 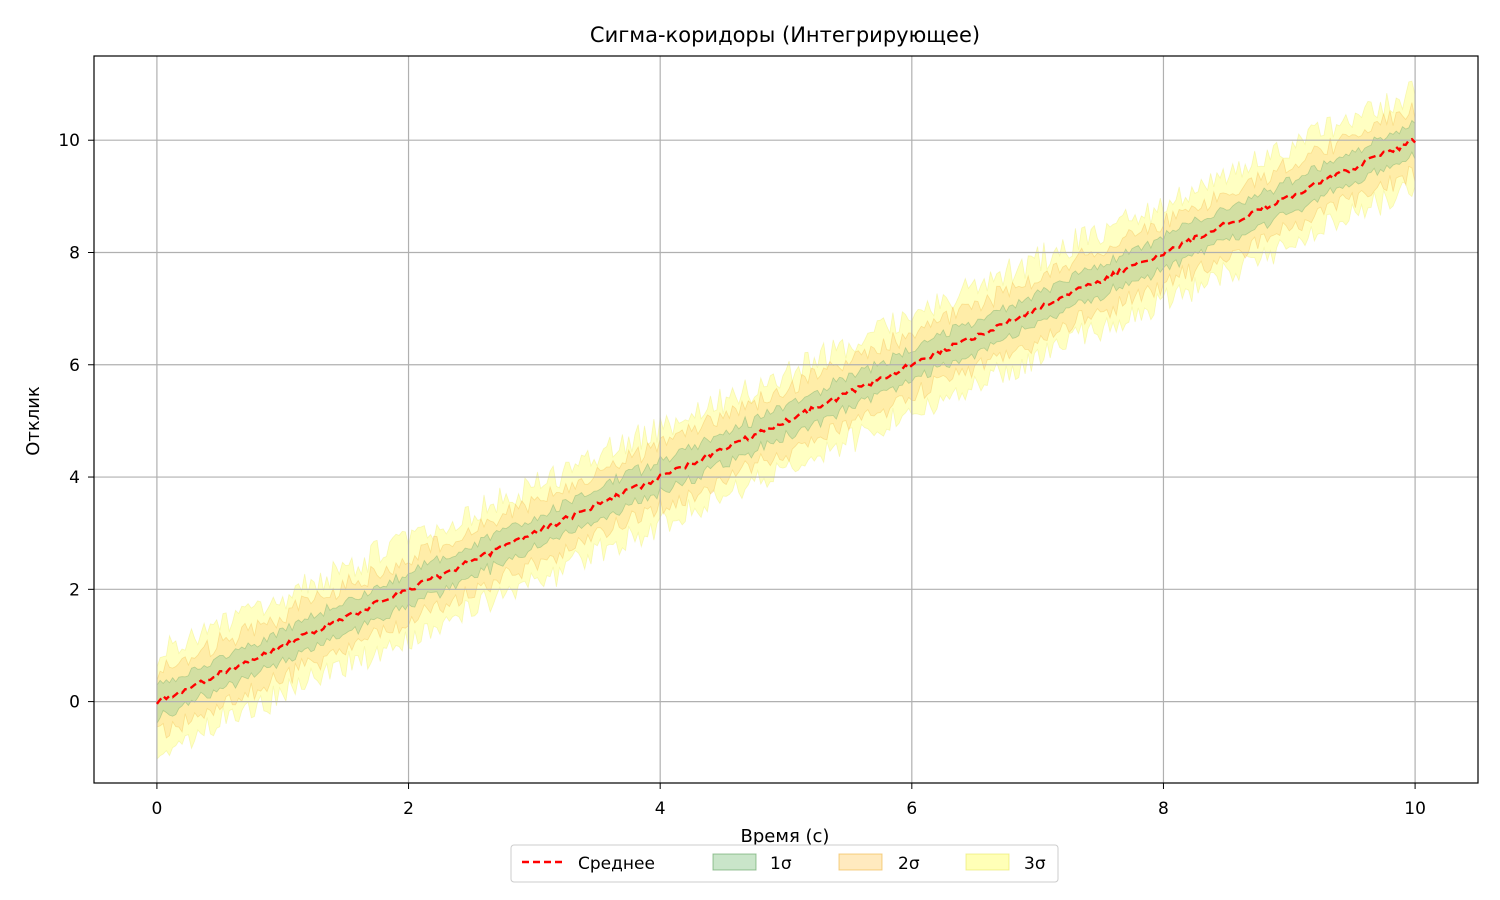 I want to click on y-tick-label: 6, so click(x=74, y=366).